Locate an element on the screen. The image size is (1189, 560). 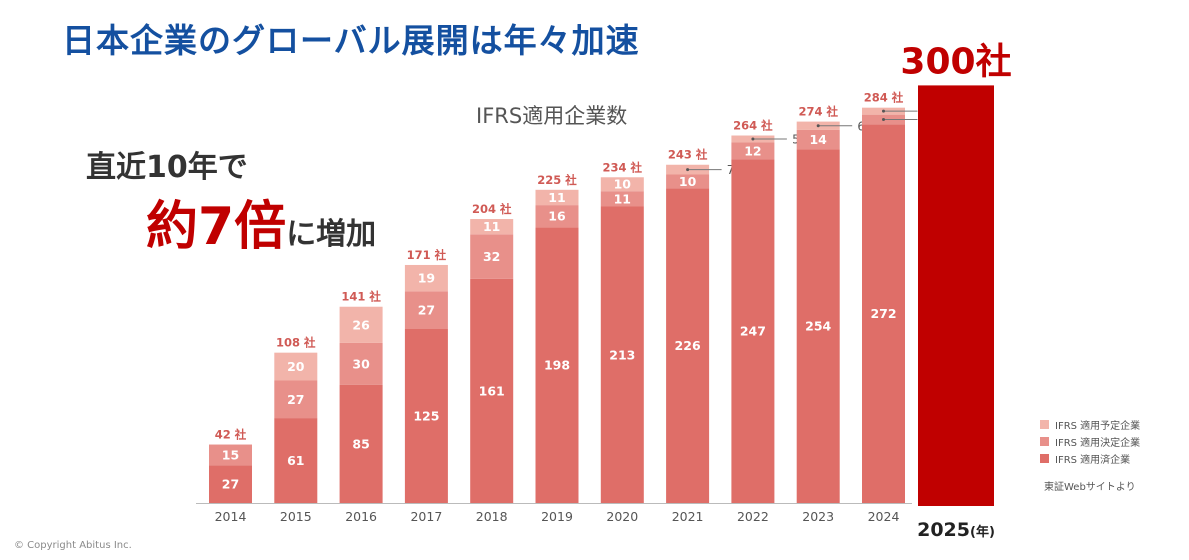
bar-value-label-2015-s0: 61 is located at coordinates (295, 460).